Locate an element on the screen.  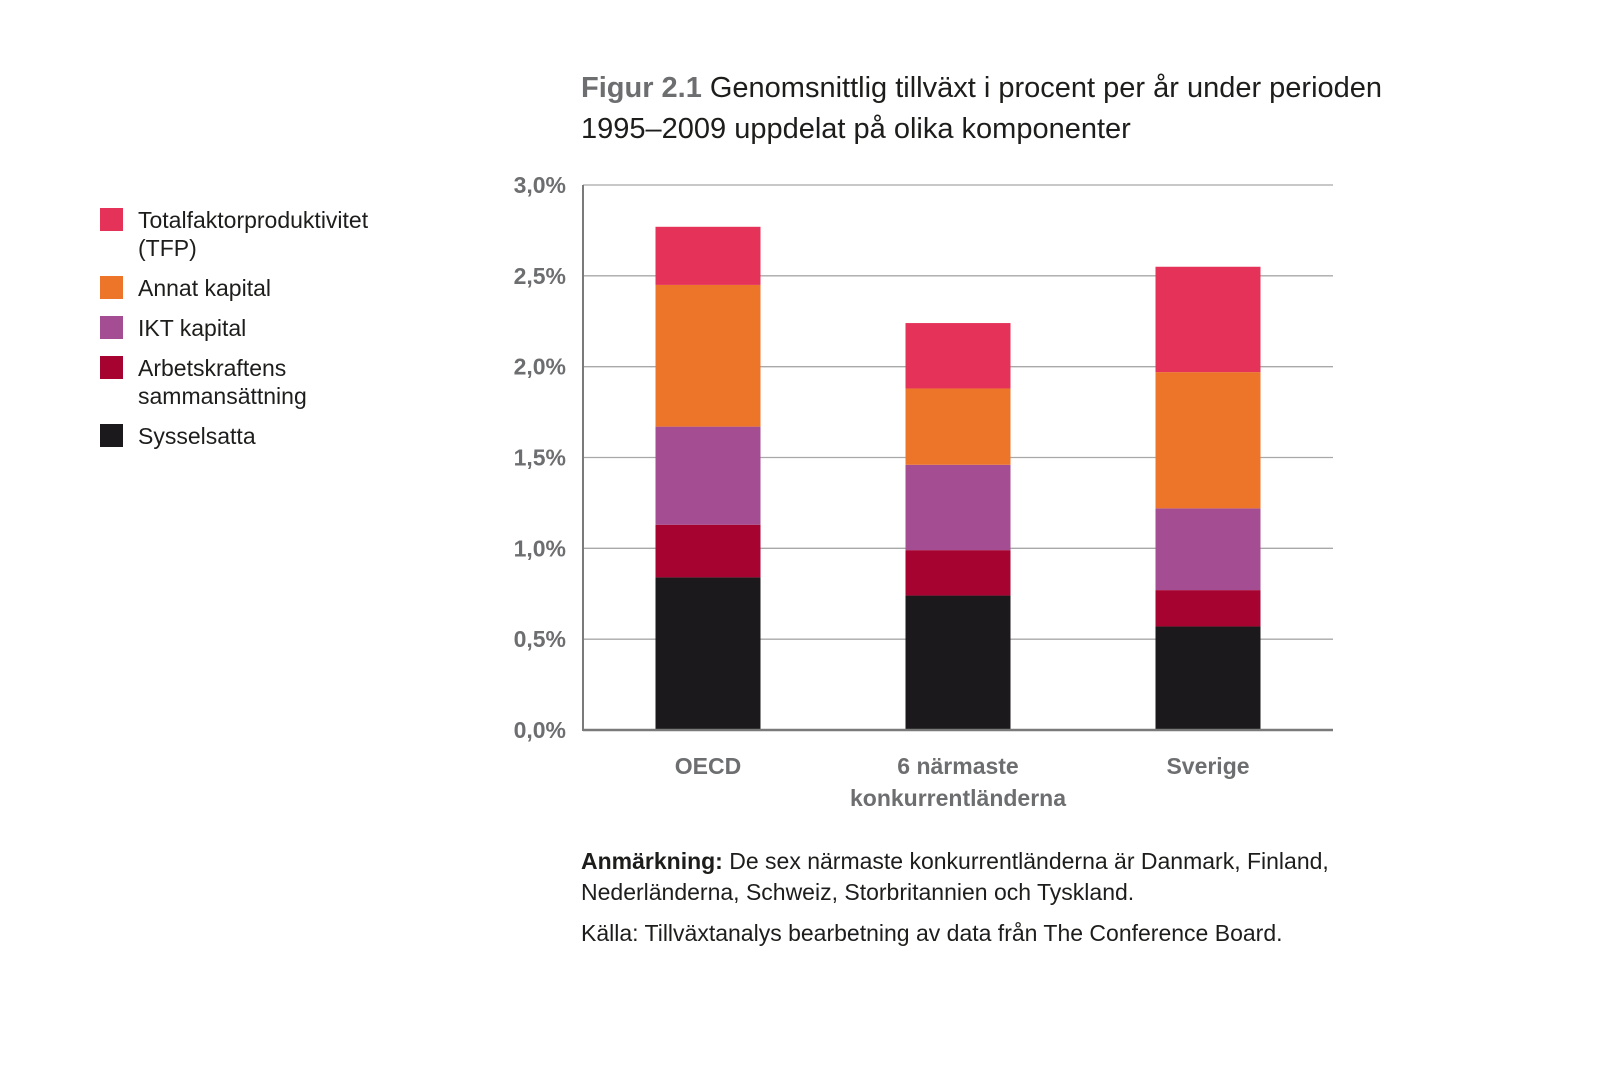
y-tick-label: 3,0% is located at coordinates (540, 185).